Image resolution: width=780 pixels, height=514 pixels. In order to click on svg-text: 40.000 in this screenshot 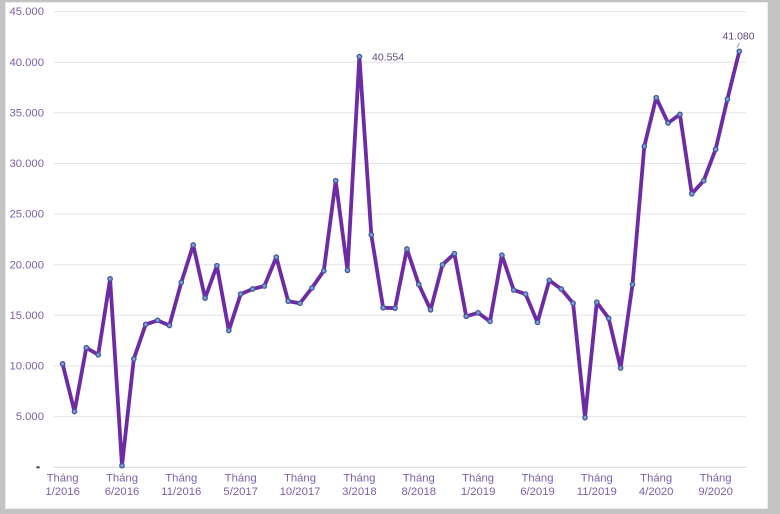, I will do `click(26, 63)`.